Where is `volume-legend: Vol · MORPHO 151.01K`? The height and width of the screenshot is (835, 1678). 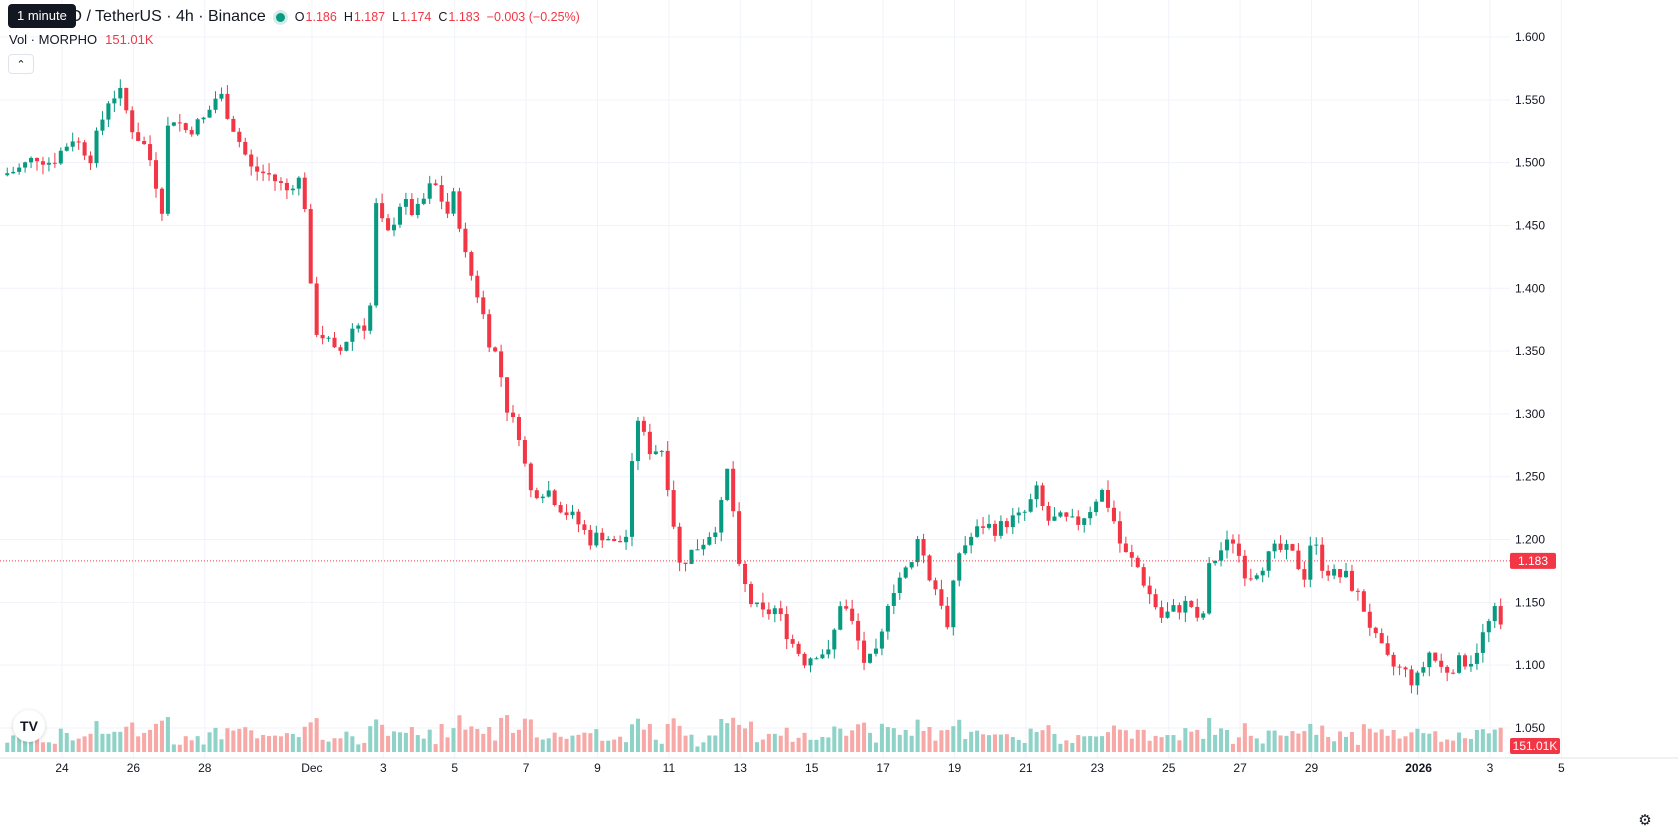 volume-legend: Vol · MORPHO 151.01K is located at coordinates (81, 39).